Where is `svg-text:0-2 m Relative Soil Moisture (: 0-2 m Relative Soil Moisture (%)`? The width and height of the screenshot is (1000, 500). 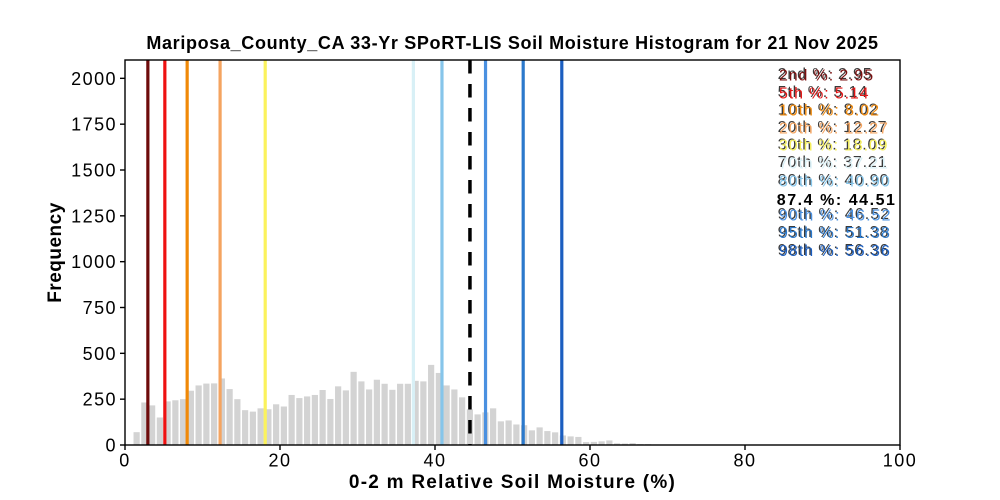 svg-text:0-2 m Relative Soil Moisture (: 0-2 m Relative Soil Moisture (%) is located at coordinates (512, 482).